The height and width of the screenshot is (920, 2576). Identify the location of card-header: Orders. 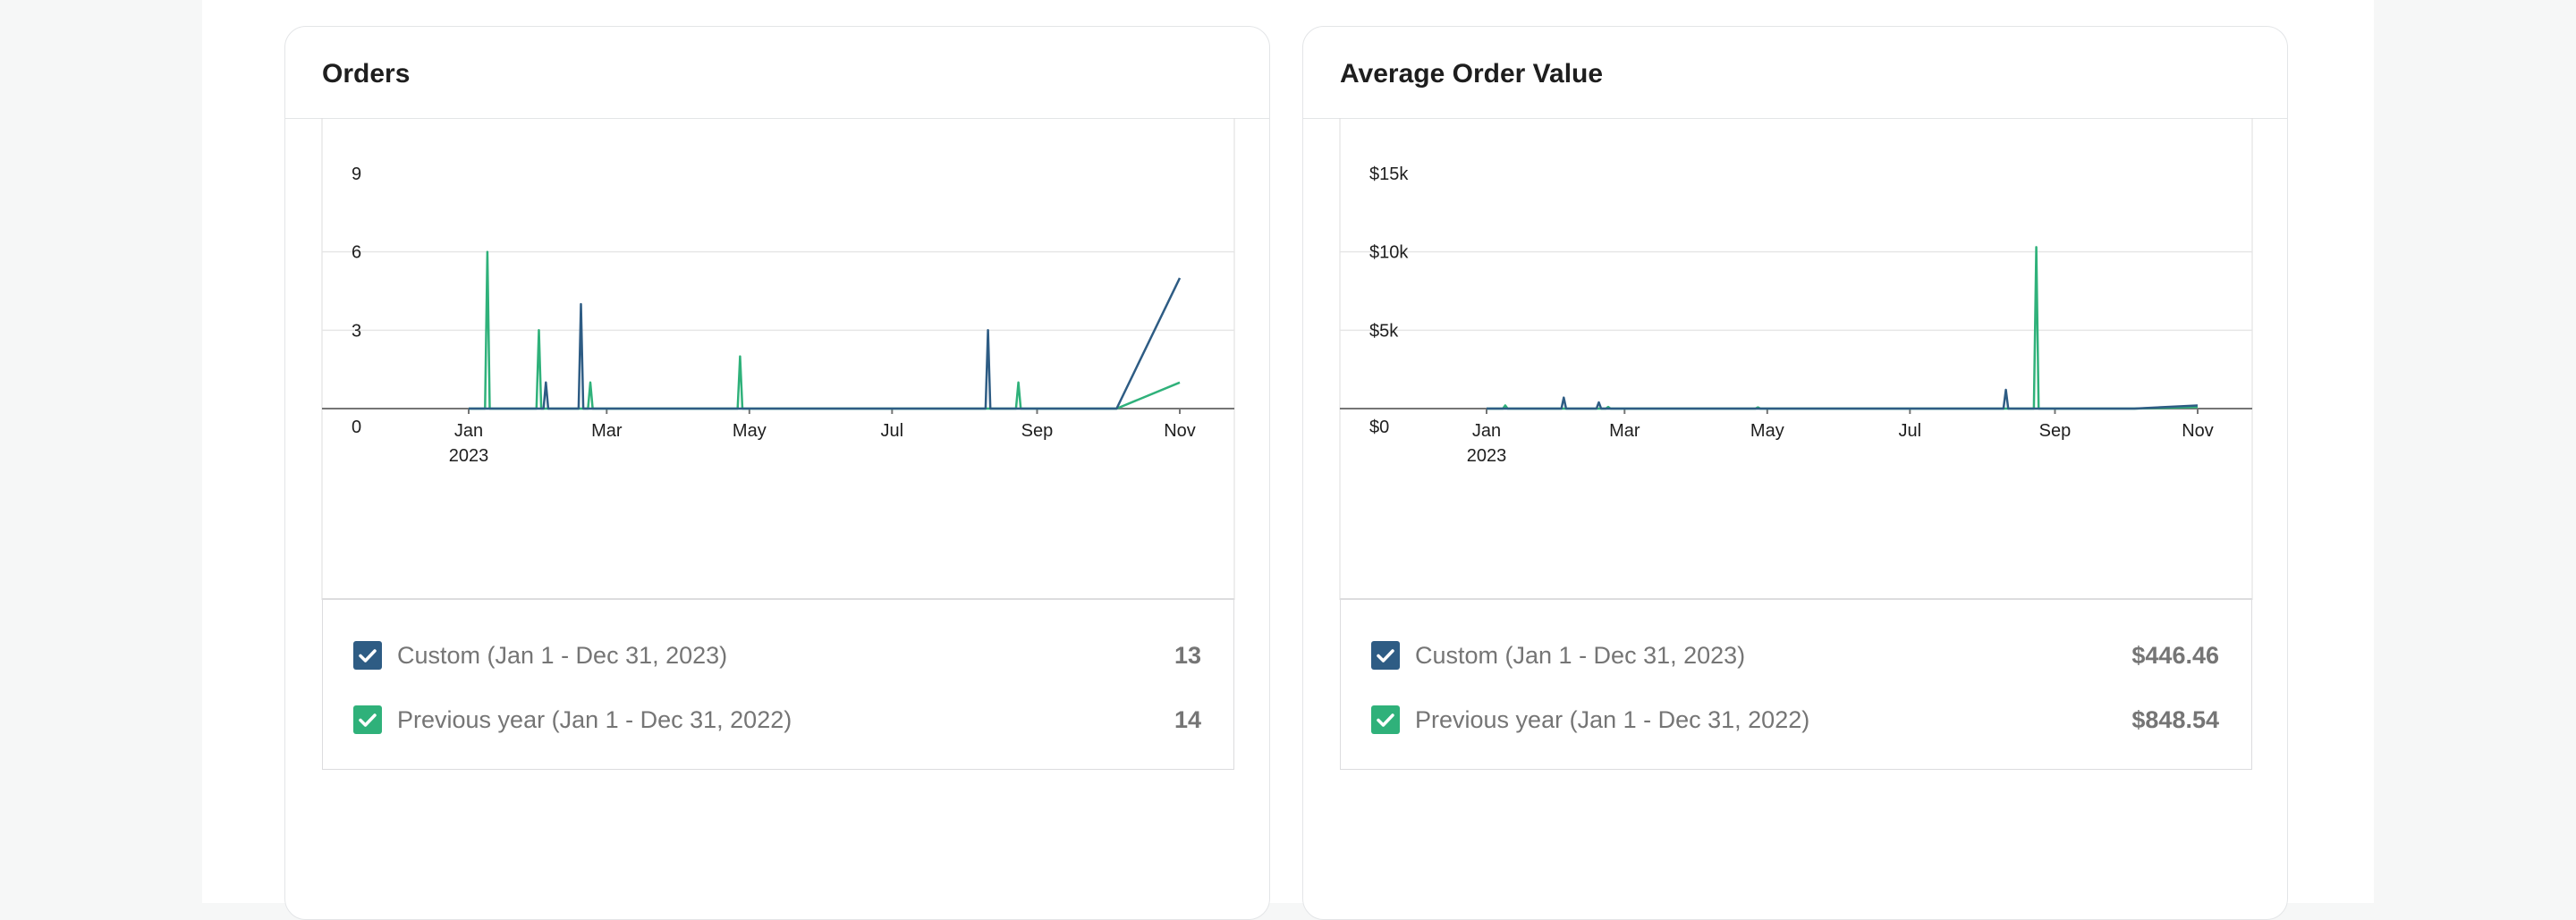
(777, 73).